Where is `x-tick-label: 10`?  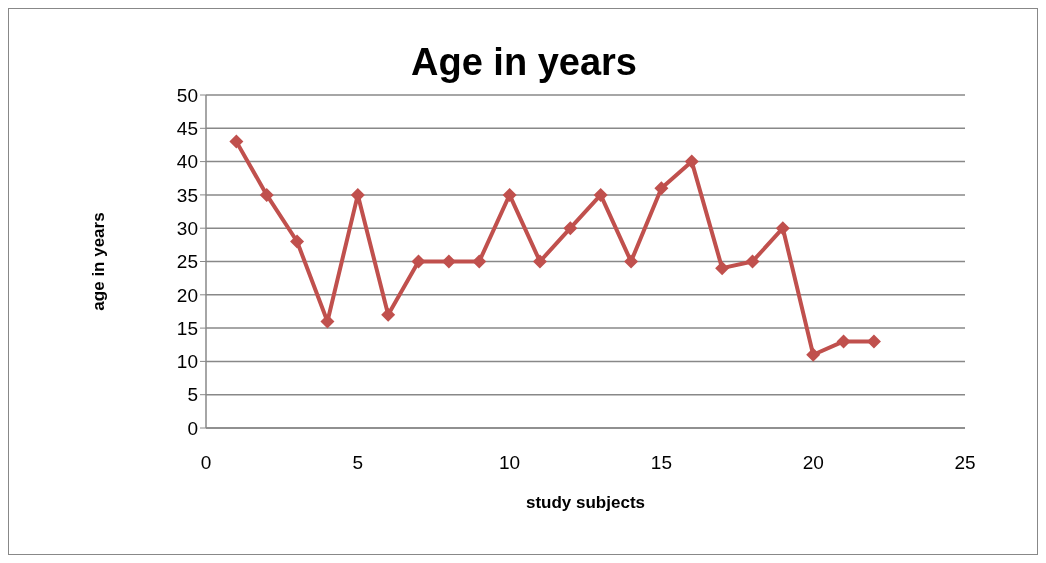
x-tick-label: 10 is located at coordinates (510, 463).